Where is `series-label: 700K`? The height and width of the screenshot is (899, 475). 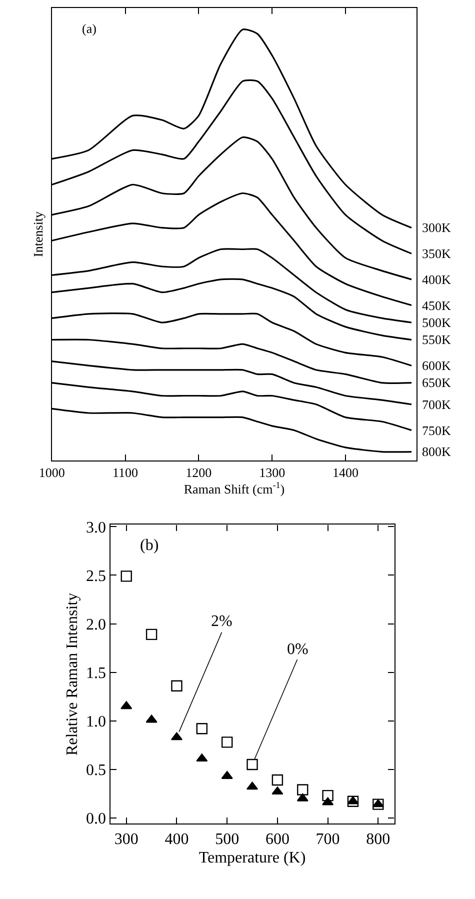
series-label: 700K is located at coordinates (437, 404).